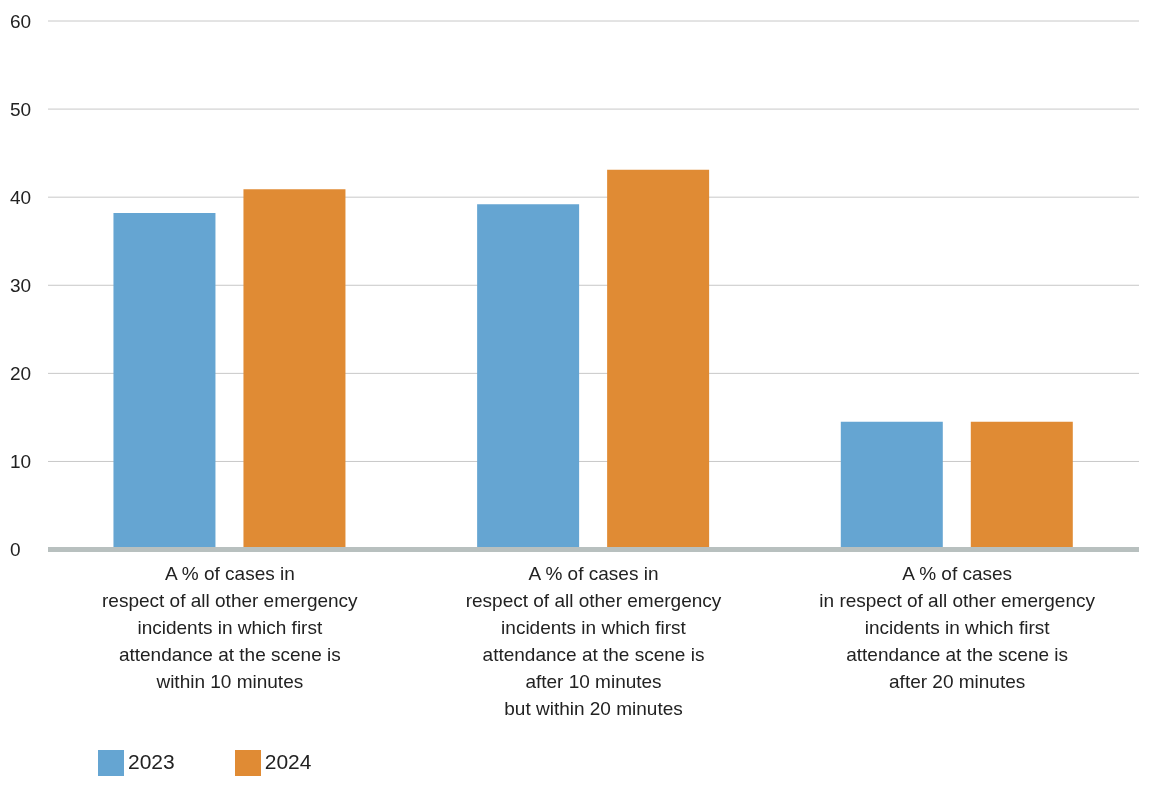 The image size is (1157, 794). Describe the element at coordinates (151, 761) in the screenshot. I see `legend-label: 2023` at that location.